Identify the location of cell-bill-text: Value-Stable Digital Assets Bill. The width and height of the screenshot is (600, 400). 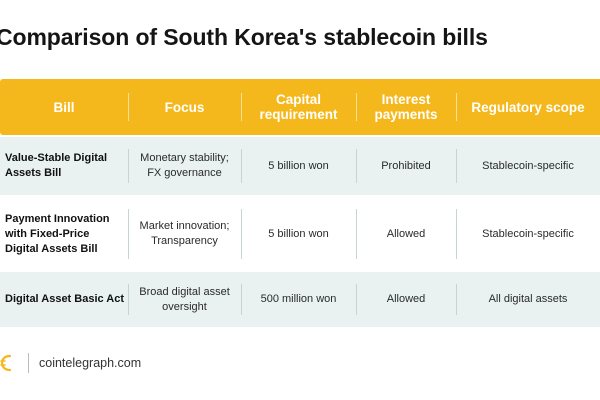
(56, 165).